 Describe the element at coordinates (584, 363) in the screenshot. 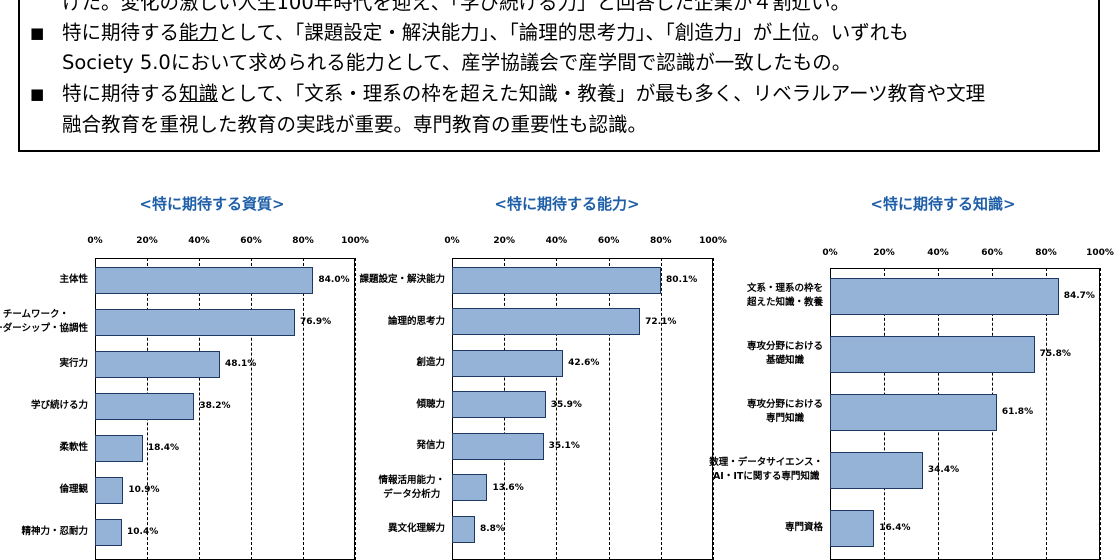

I see `value-label: 42.6%` at that location.